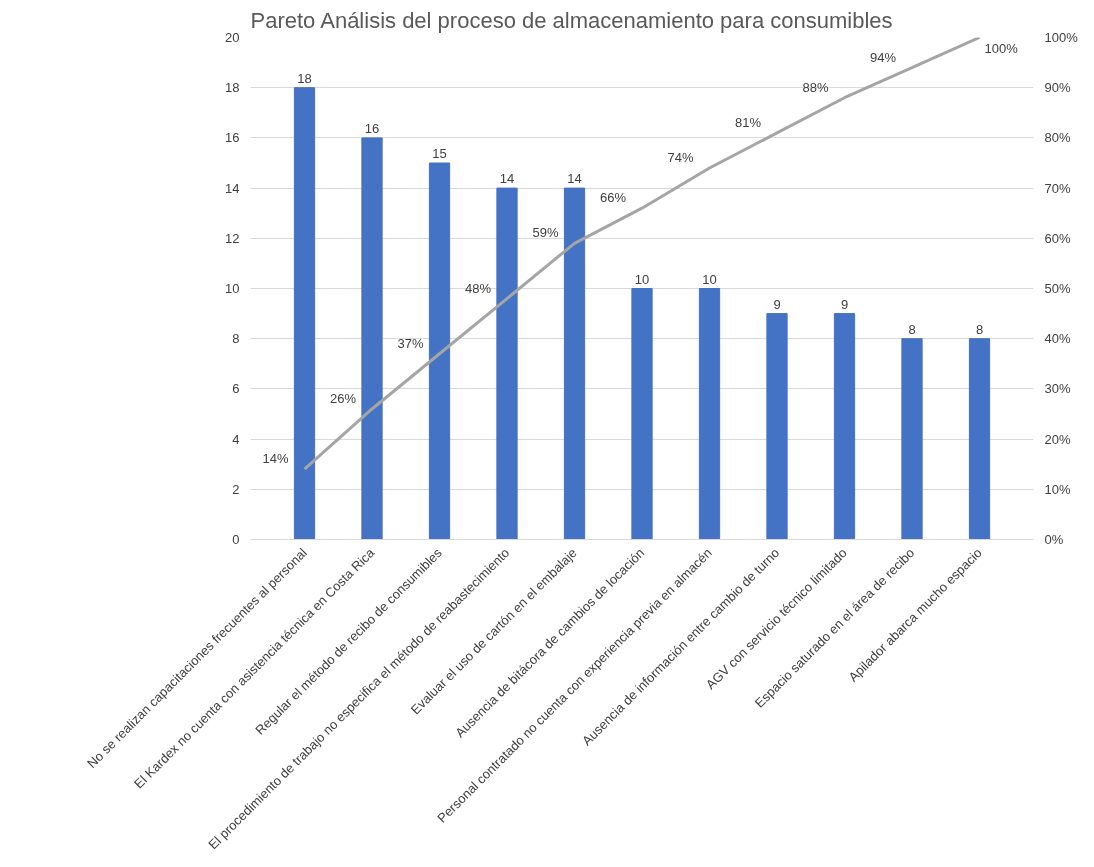 Image resolution: width=1094 pixels, height=867 pixels. Describe the element at coordinates (815, 87) in the screenshot. I see `data-label: 88%` at that location.